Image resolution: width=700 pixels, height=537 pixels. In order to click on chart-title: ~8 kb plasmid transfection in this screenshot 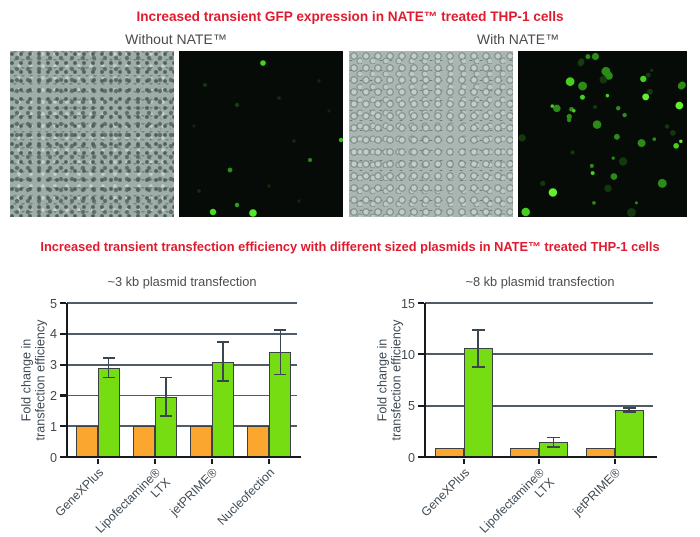, I will do `click(540, 281)`.